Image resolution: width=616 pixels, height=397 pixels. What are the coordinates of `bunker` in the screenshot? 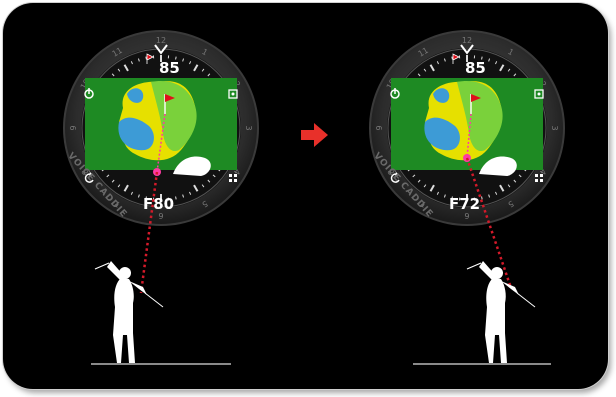 It's located at (192, 166).